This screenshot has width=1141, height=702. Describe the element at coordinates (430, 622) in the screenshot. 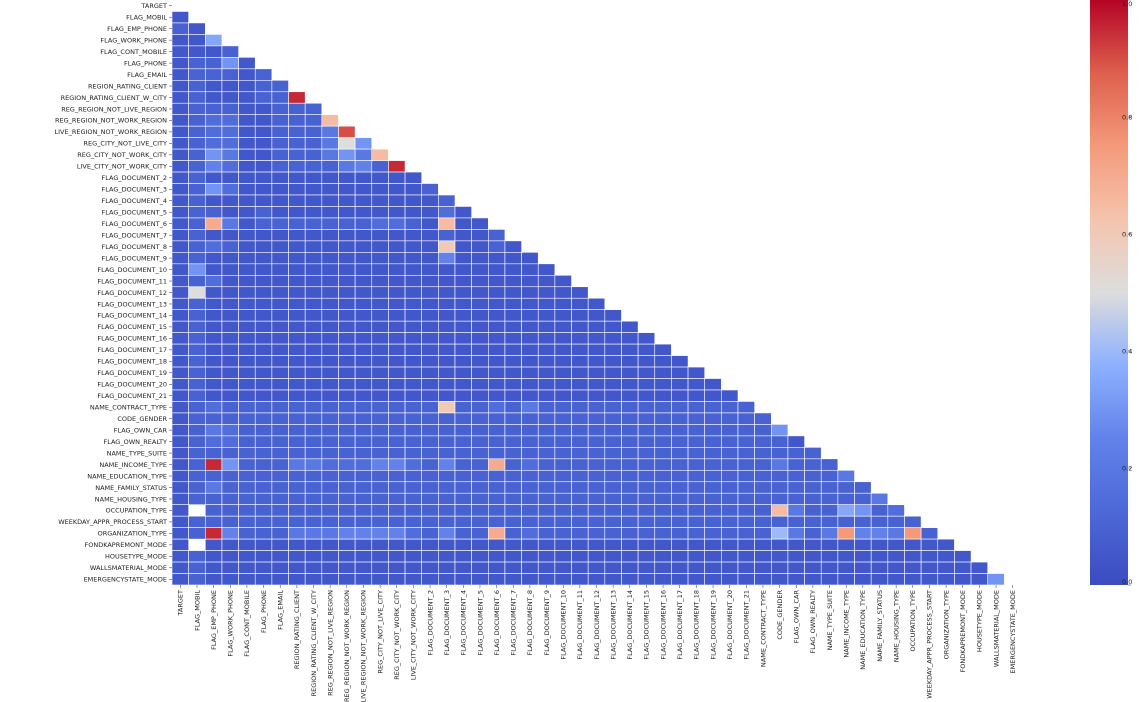

I see `x-tick-label: FLAG_DOCUMENT_2` at that location.